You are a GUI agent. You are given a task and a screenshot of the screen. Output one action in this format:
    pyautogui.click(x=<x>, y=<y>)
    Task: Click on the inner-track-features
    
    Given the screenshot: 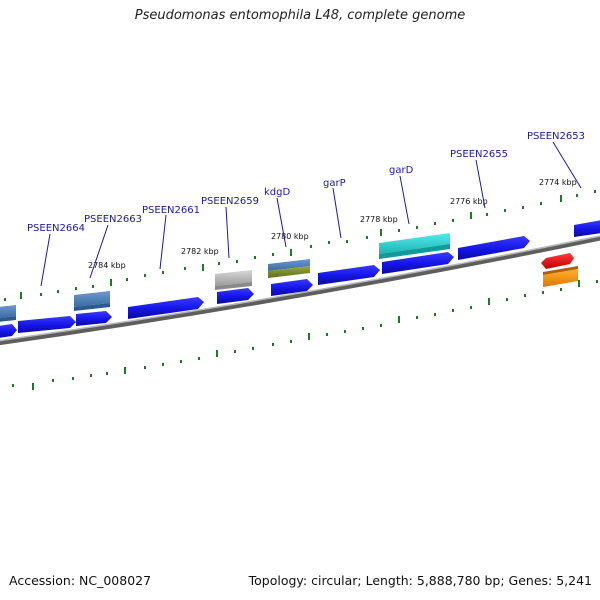 What is the action you would take?
    pyautogui.click(x=559, y=270)
    